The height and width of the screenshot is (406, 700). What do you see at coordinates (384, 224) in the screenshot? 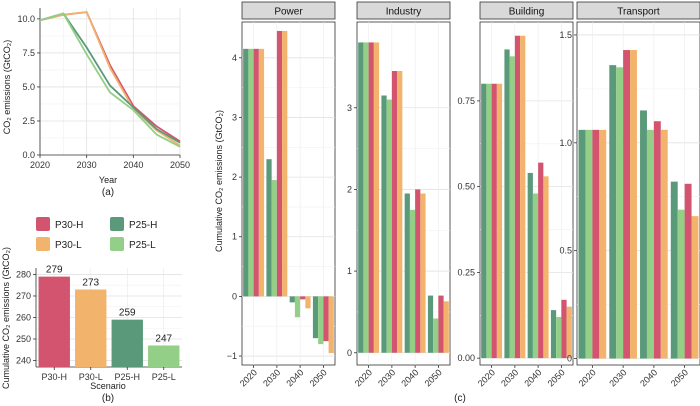
I see `bar-industry-2030-p25-h` at bounding box center [384, 224].